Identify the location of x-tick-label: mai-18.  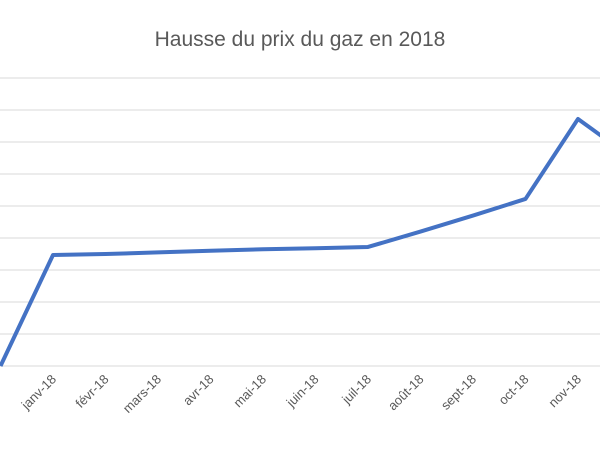
(249, 391).